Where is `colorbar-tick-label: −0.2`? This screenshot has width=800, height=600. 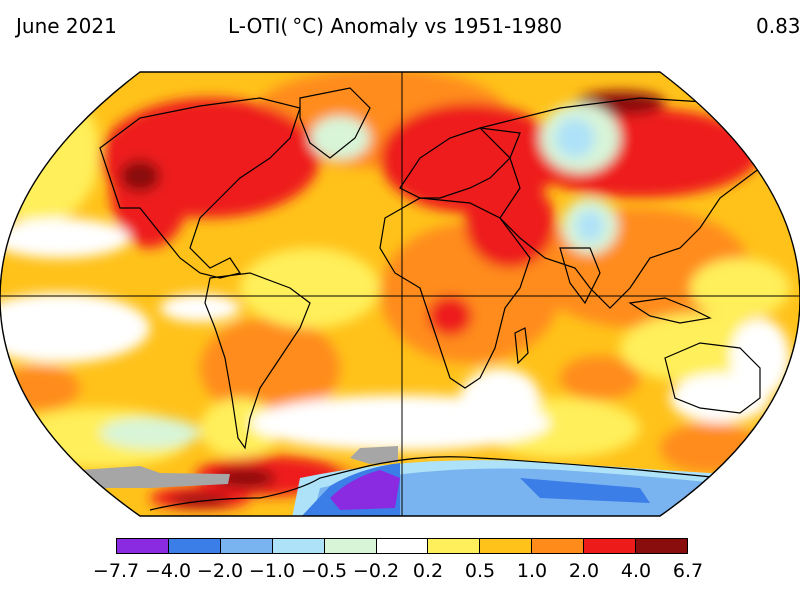 colorbar-tick-label: −0.2 is located at coordinates (376, 571).